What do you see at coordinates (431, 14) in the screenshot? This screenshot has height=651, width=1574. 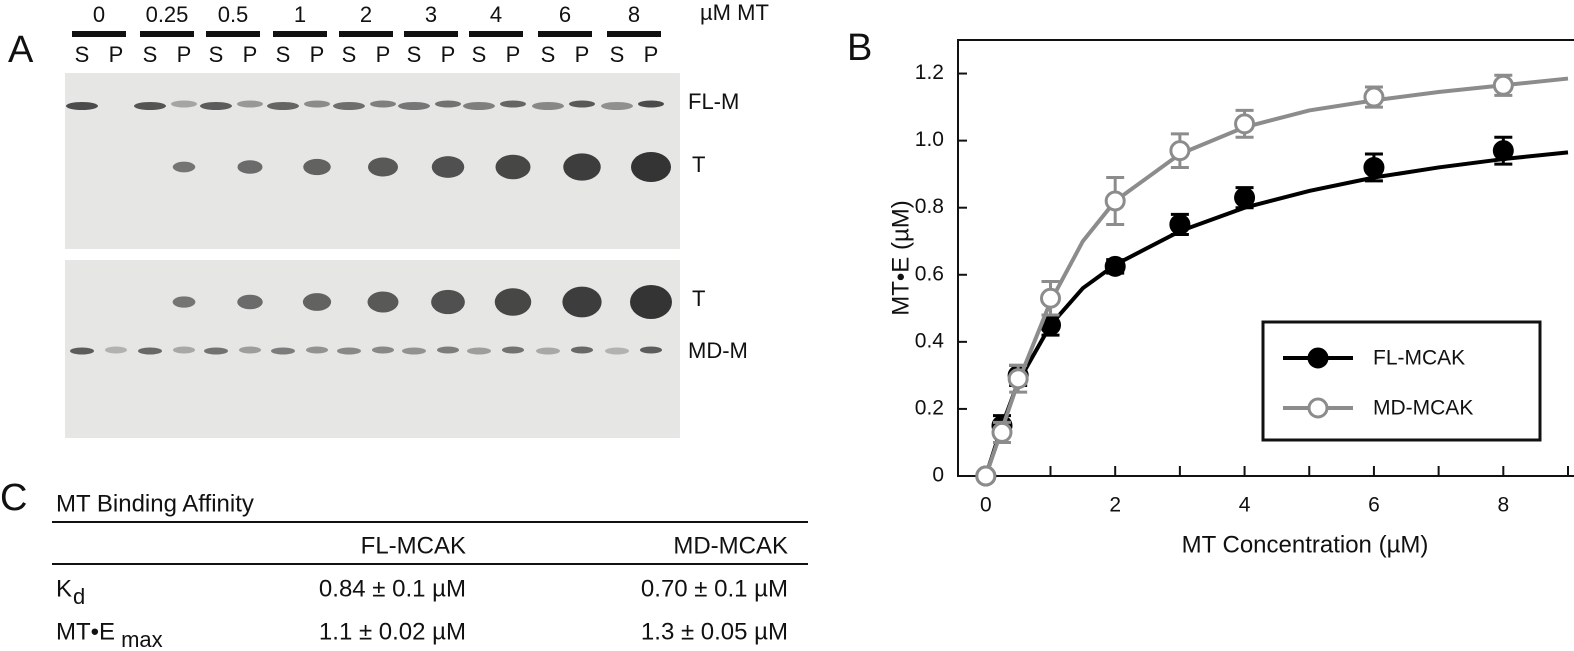 I see `concentration-label: 3` at bounding box center [431, 14].